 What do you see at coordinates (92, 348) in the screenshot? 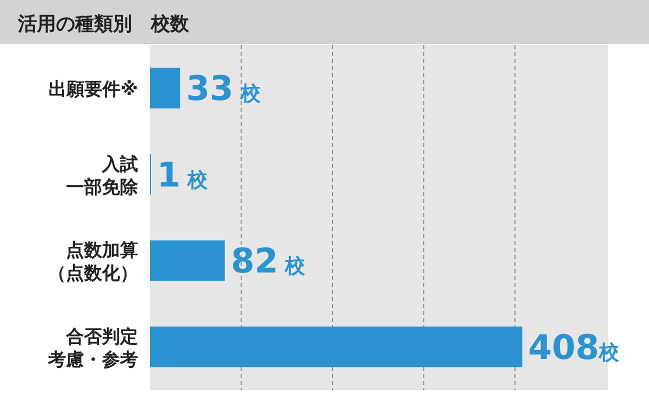
I see `y-tick-label: 合否判定考慮・参考` at bounding box center [92, 348].